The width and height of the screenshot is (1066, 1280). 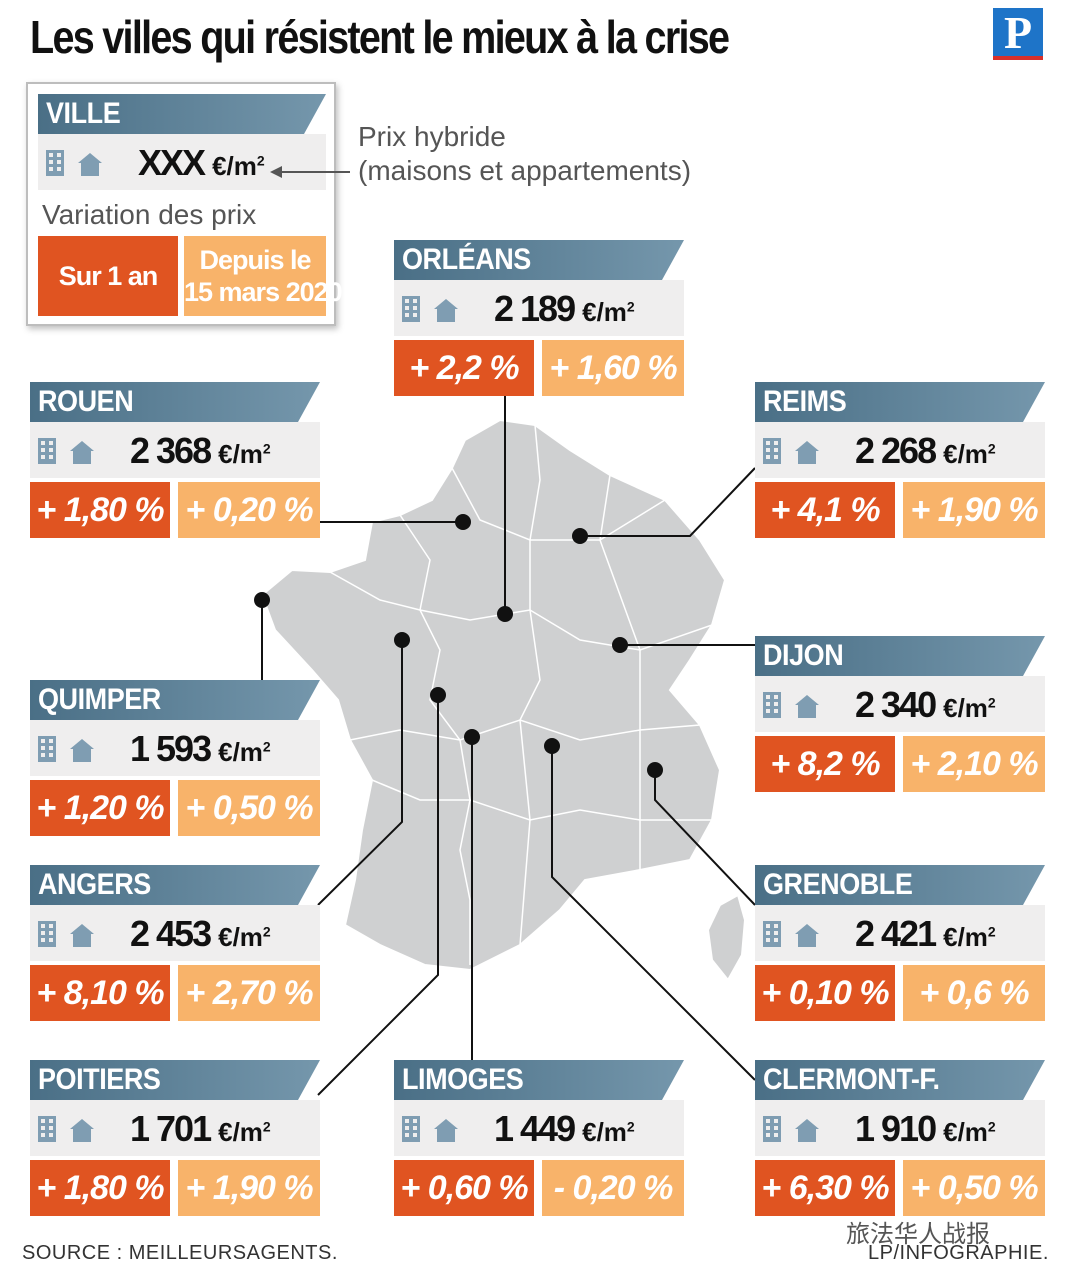 I want to click on price-box: 2 368 €/m2, so click(x=175, y=450).